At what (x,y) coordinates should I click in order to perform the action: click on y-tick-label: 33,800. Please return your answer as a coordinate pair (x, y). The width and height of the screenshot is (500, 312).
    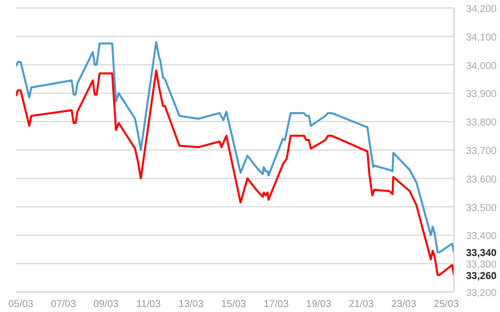
    Looking at the image, I should click on (482, 123).